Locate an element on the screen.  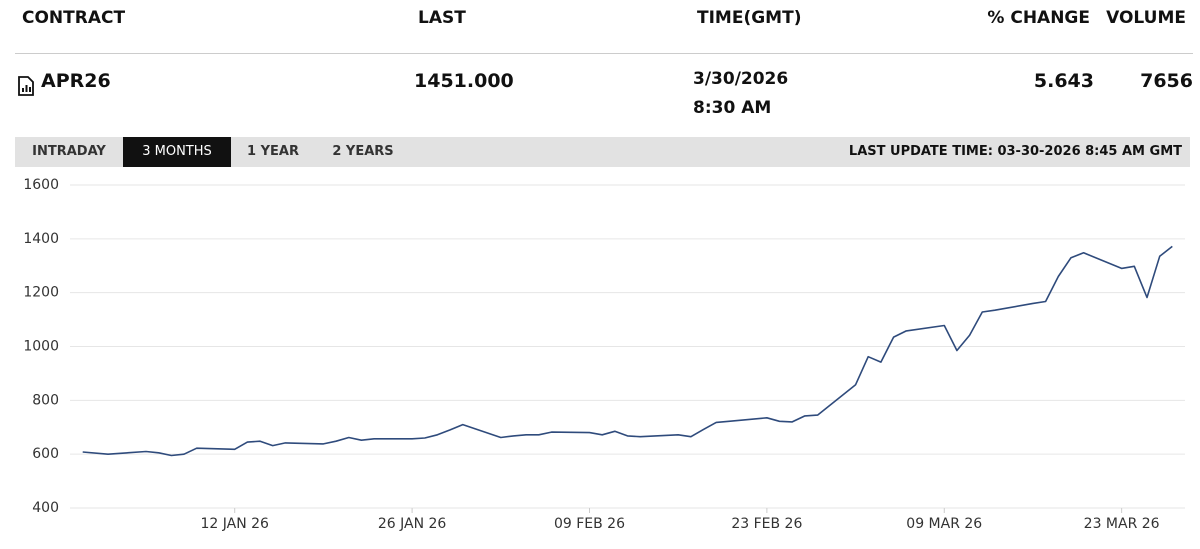
column-header: CONTRACT is located at coordinates (74, 18).